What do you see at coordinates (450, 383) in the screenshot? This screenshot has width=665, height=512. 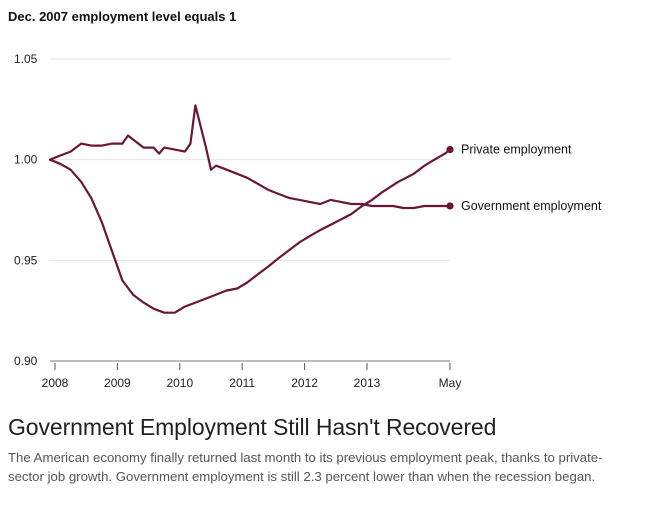 I see `x-tick-label: May` at bounding box center [450, 383].